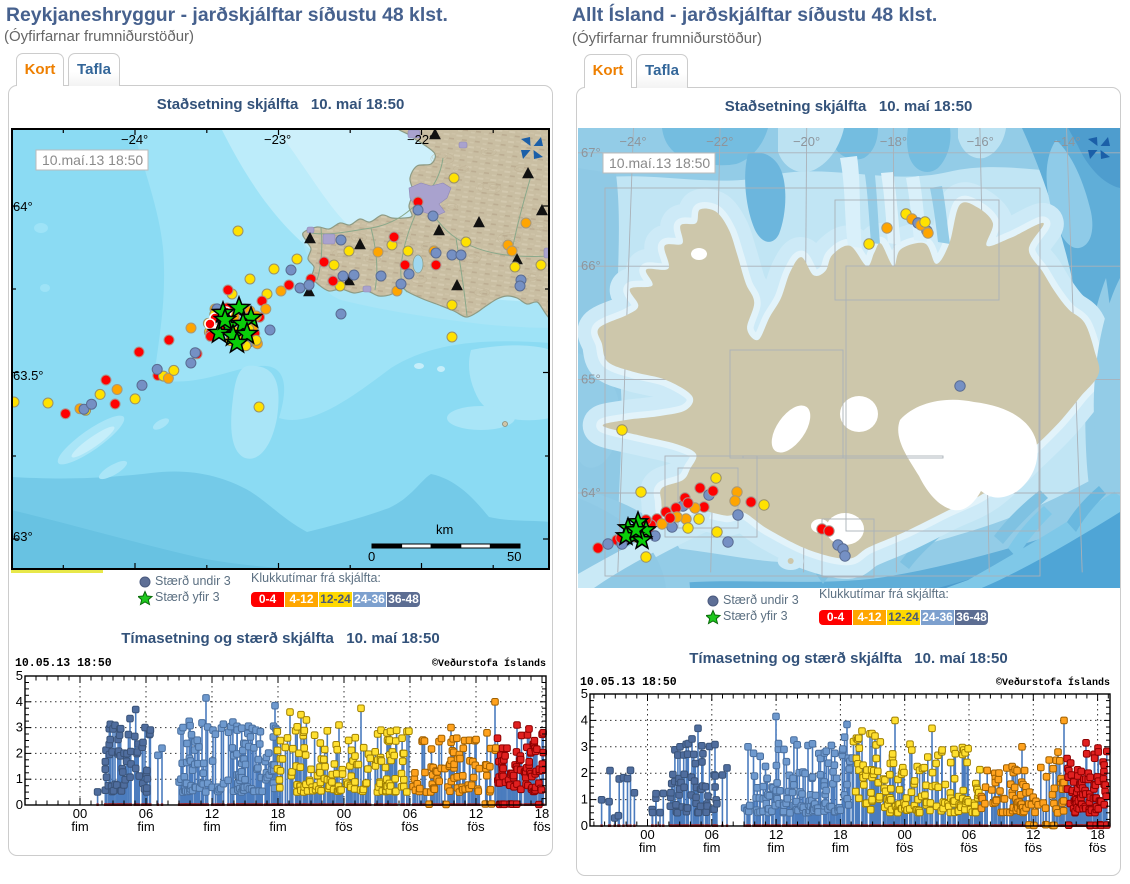 Image resolution: width=1130 pixels, height=884 pixels. What do you see at coordinates (277, 139) in the screenshot?
I see `svg-text: −23°` at bounding box center [277, 139].